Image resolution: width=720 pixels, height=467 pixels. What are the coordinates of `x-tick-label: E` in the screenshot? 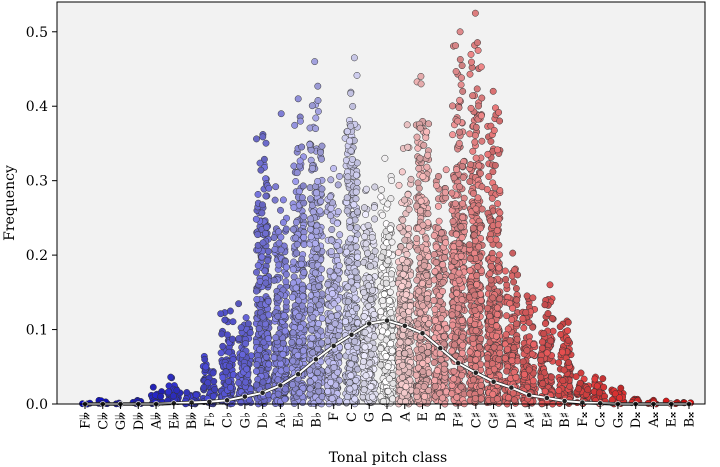 It's located at (423, 417).